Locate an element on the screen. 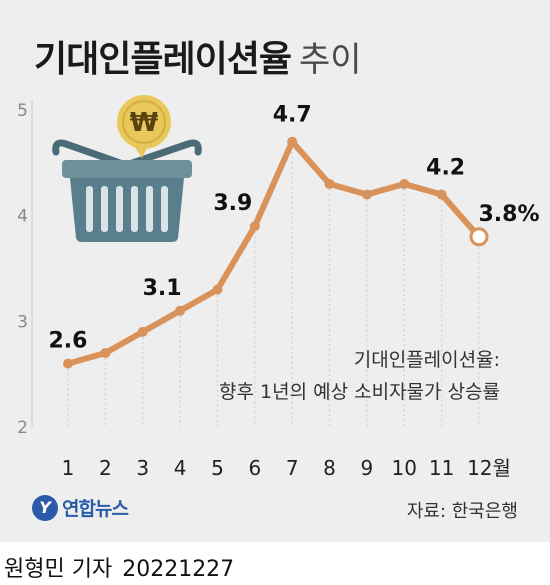 This screenshot has width=550, height=585. byline: 원형민 기자 20221227 is located at coordinates (119, 567).